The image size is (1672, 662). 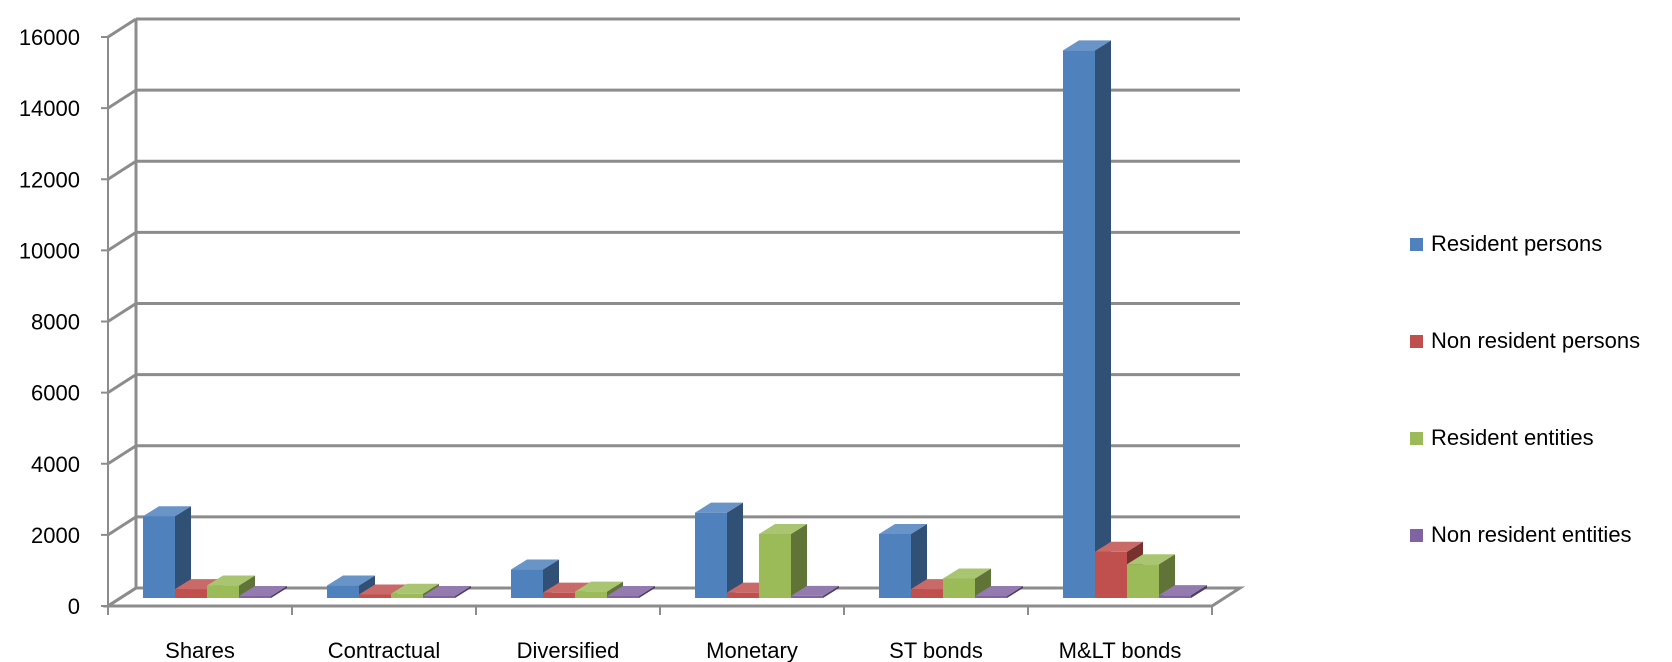 What do you see at coordinates (74, 606) in the screenshot?
I see `y-tick-label: 0` at bounding box center [74, 606].